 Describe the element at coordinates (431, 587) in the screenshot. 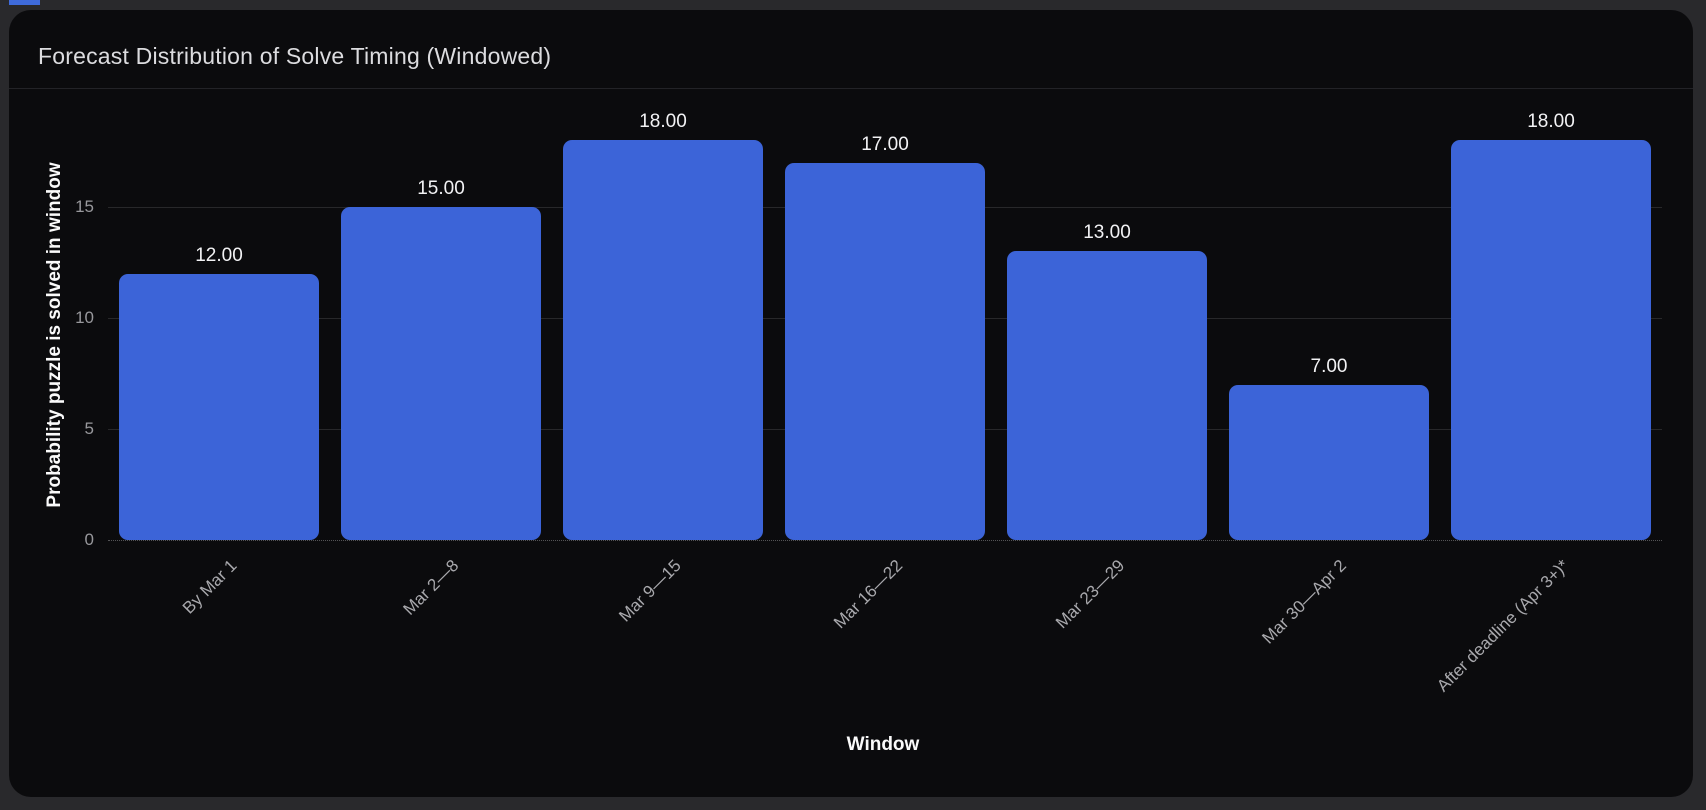

I see `x-tick-label: Mar 2—8` at that location.